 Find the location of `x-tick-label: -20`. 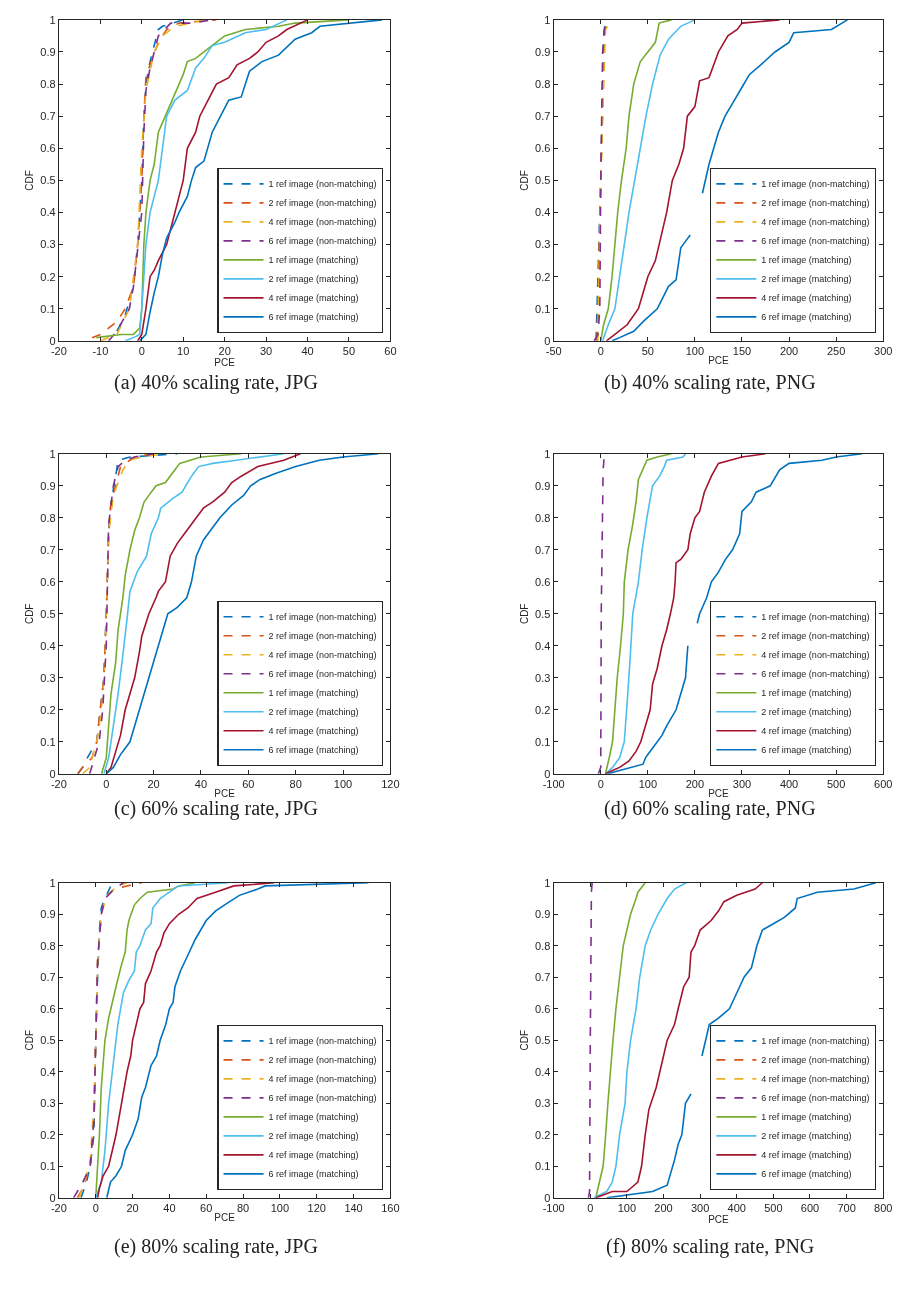

x-tick-label: -20 is located at coordinates (58, 351).